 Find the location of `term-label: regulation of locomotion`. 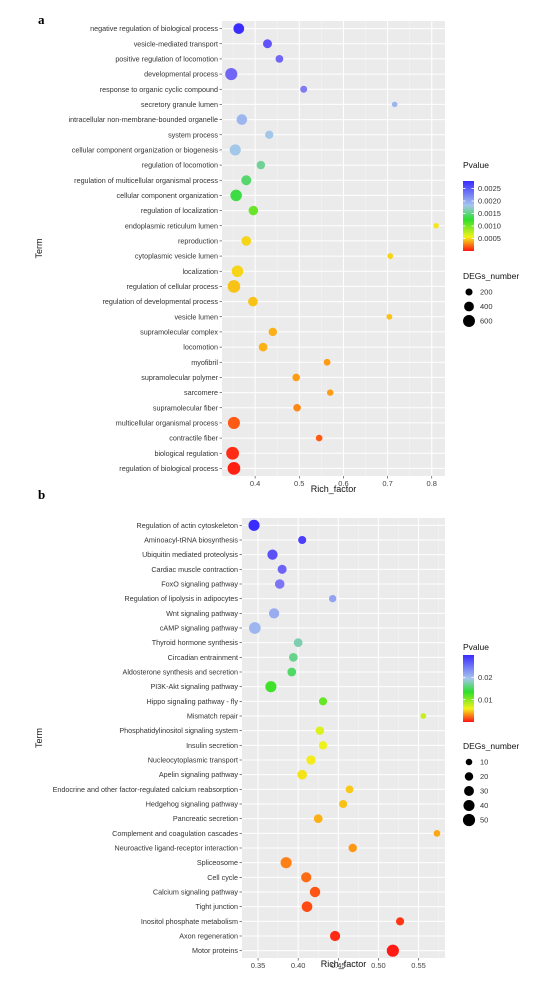

term-label: regulation of locomotion is located at coordinates (180, 165).